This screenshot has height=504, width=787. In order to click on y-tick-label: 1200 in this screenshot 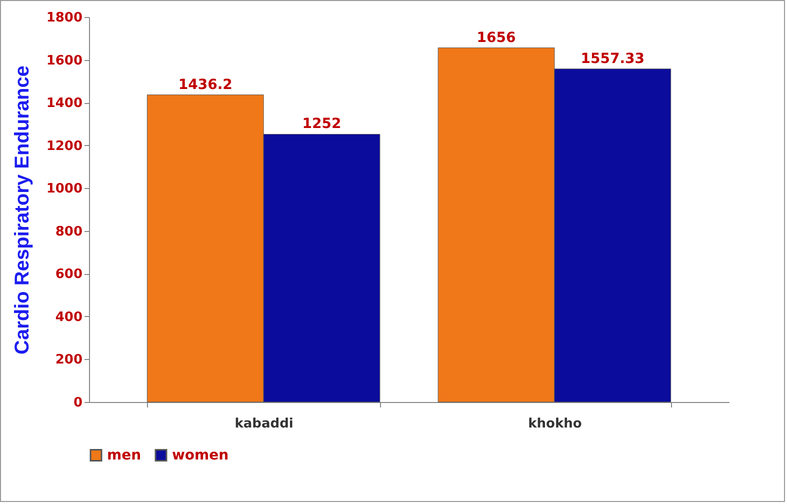, I will do `click(64, 146)`.